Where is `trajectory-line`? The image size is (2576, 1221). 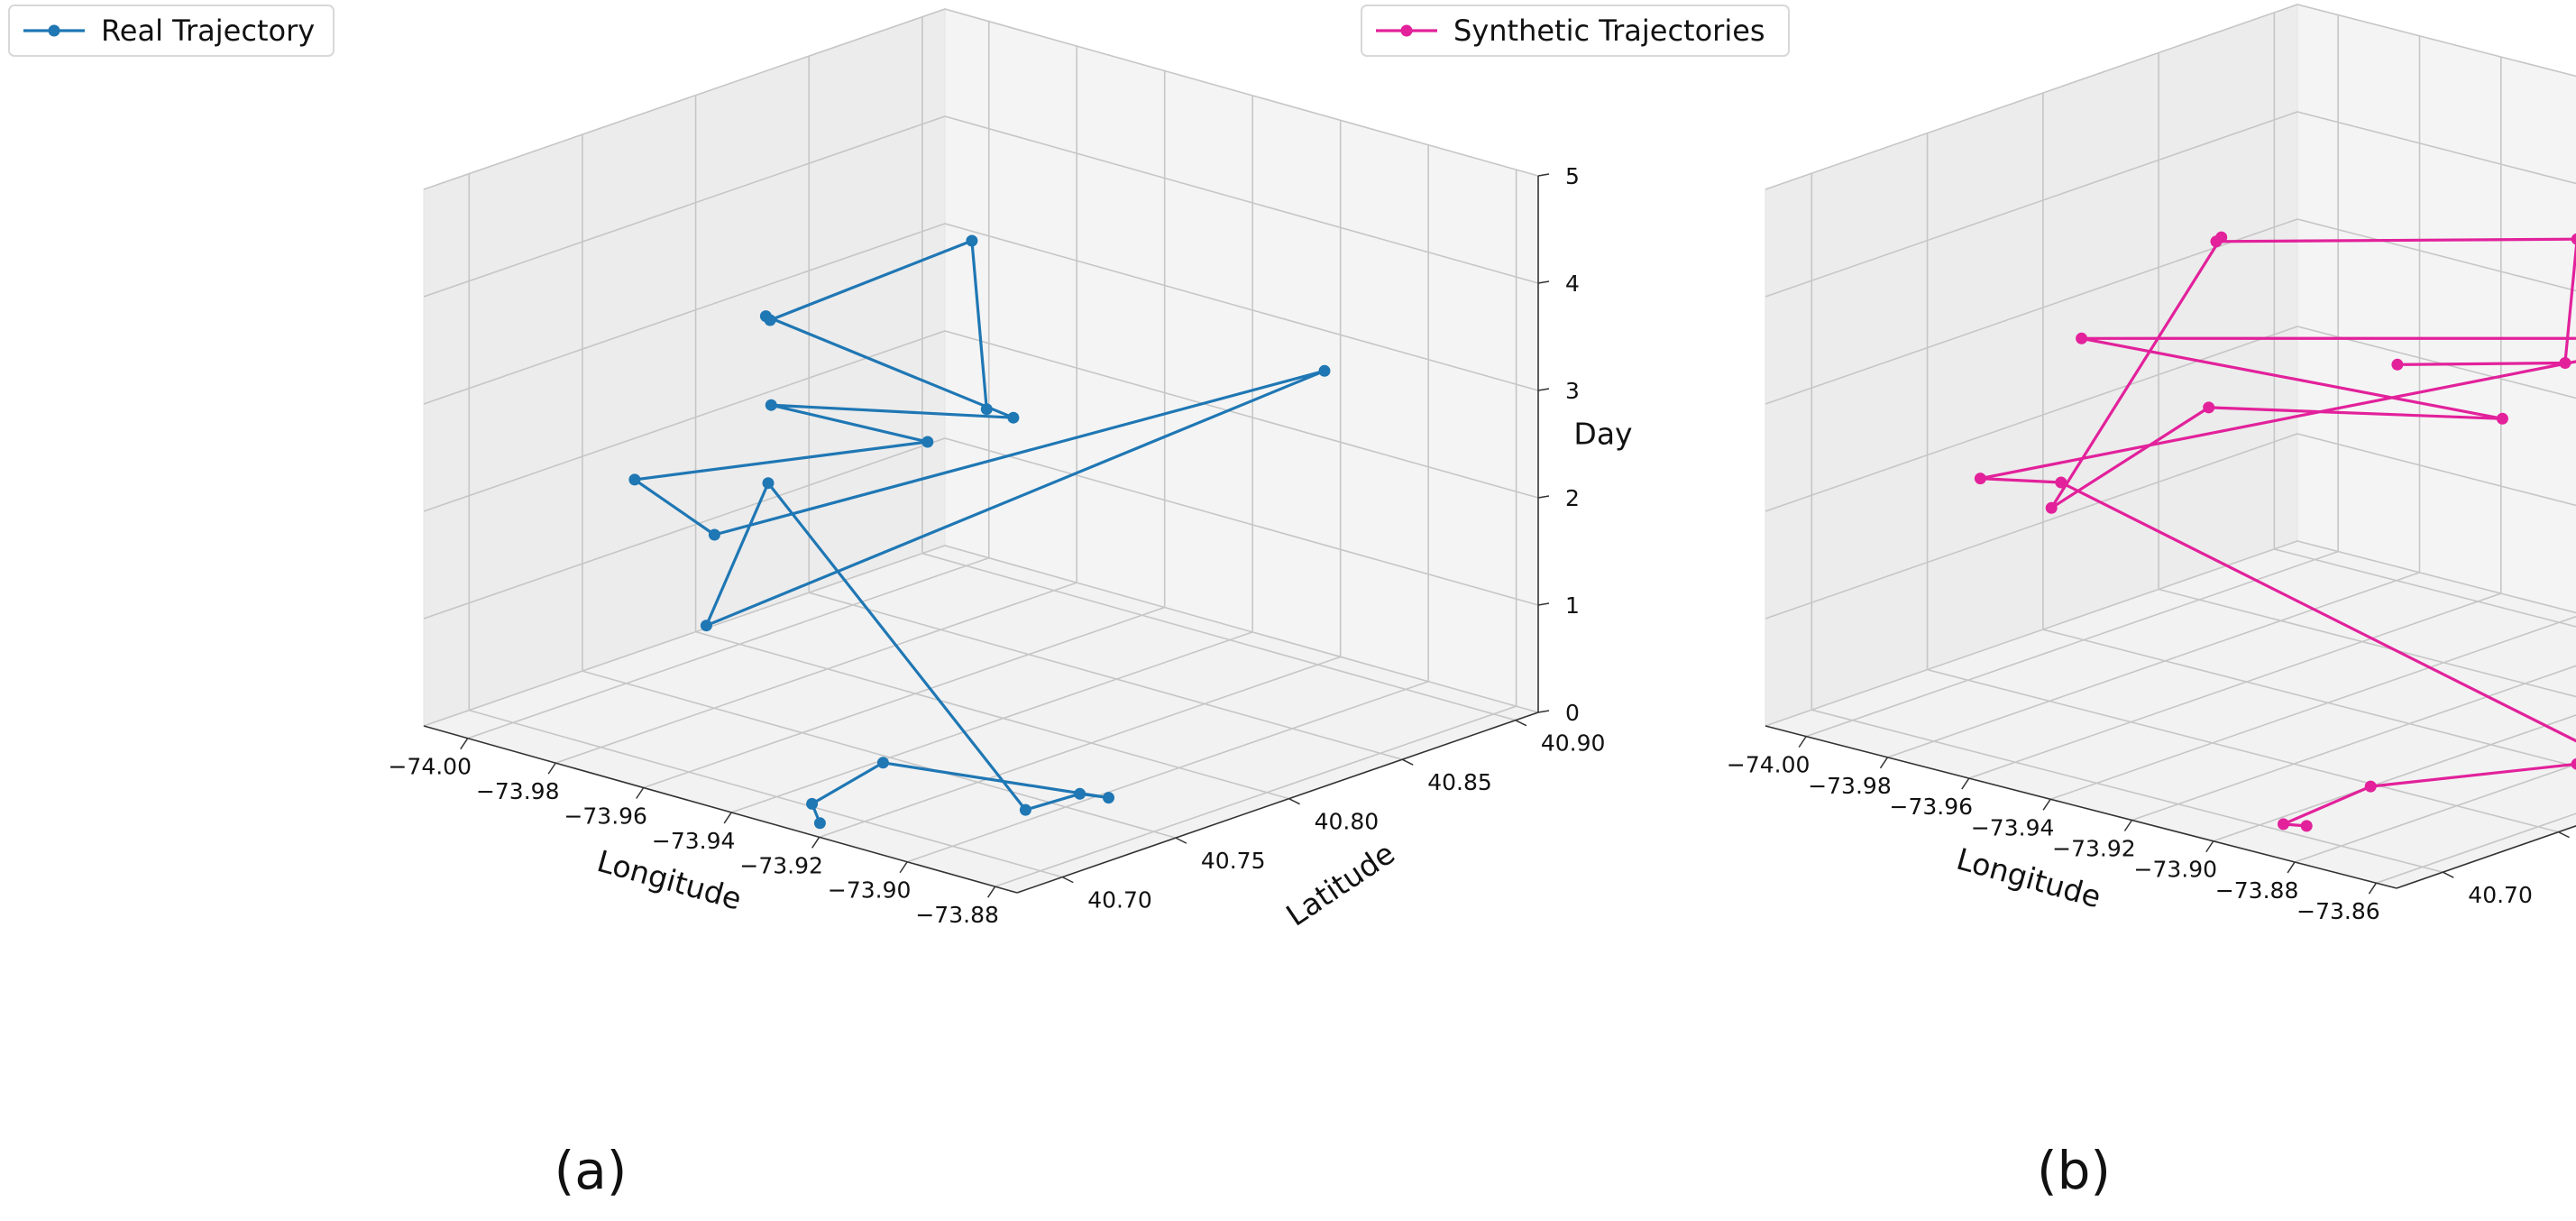
trajectory-line is located at coordinates (2277, 531).